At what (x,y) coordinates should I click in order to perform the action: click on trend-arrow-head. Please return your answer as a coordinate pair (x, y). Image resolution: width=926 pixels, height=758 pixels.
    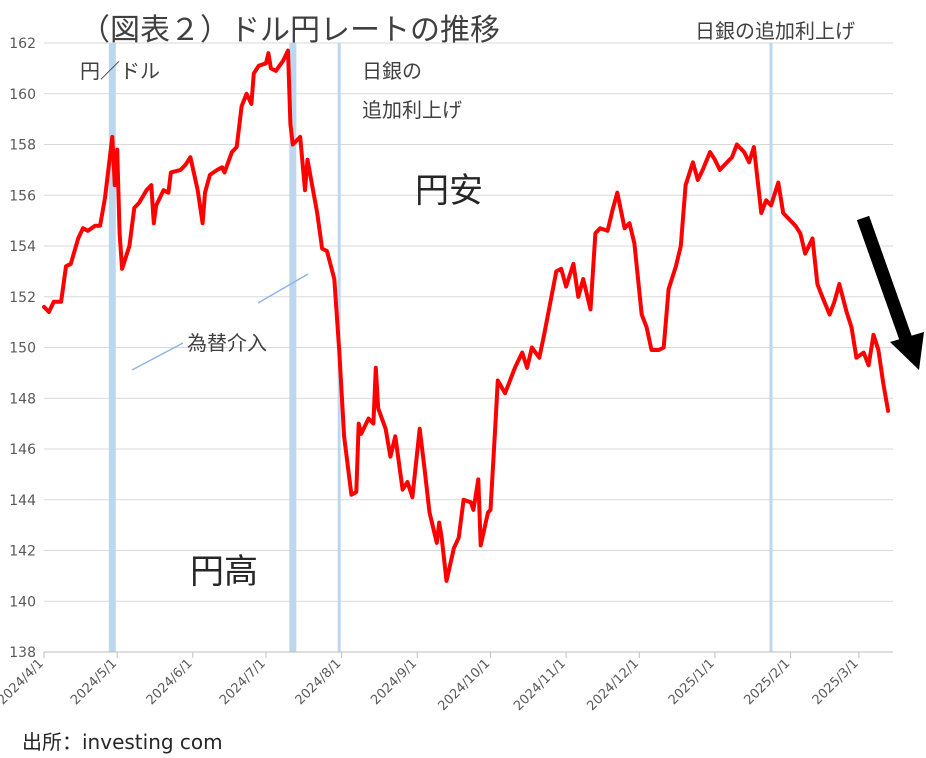
    Looking at the image, I should click on (907, 351).